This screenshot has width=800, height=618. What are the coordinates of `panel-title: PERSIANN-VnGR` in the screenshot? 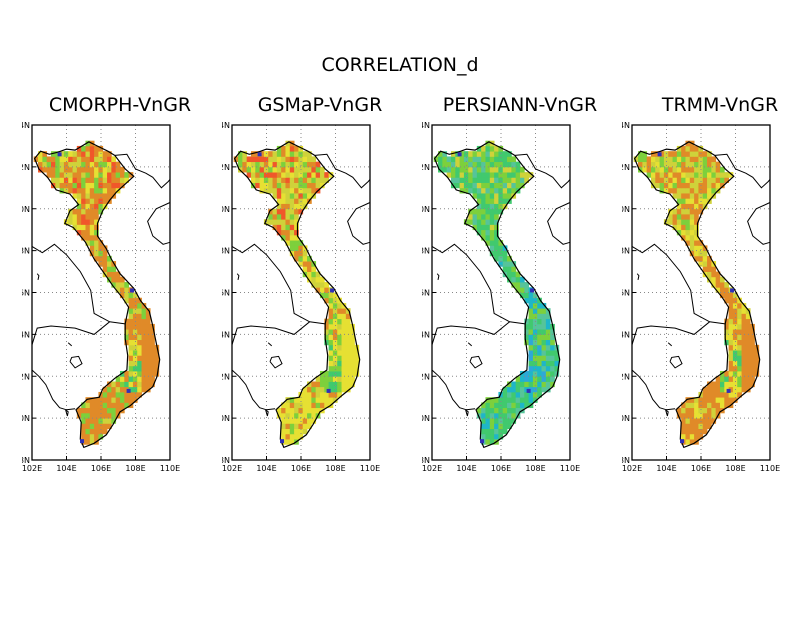 It's located at (520, 105).